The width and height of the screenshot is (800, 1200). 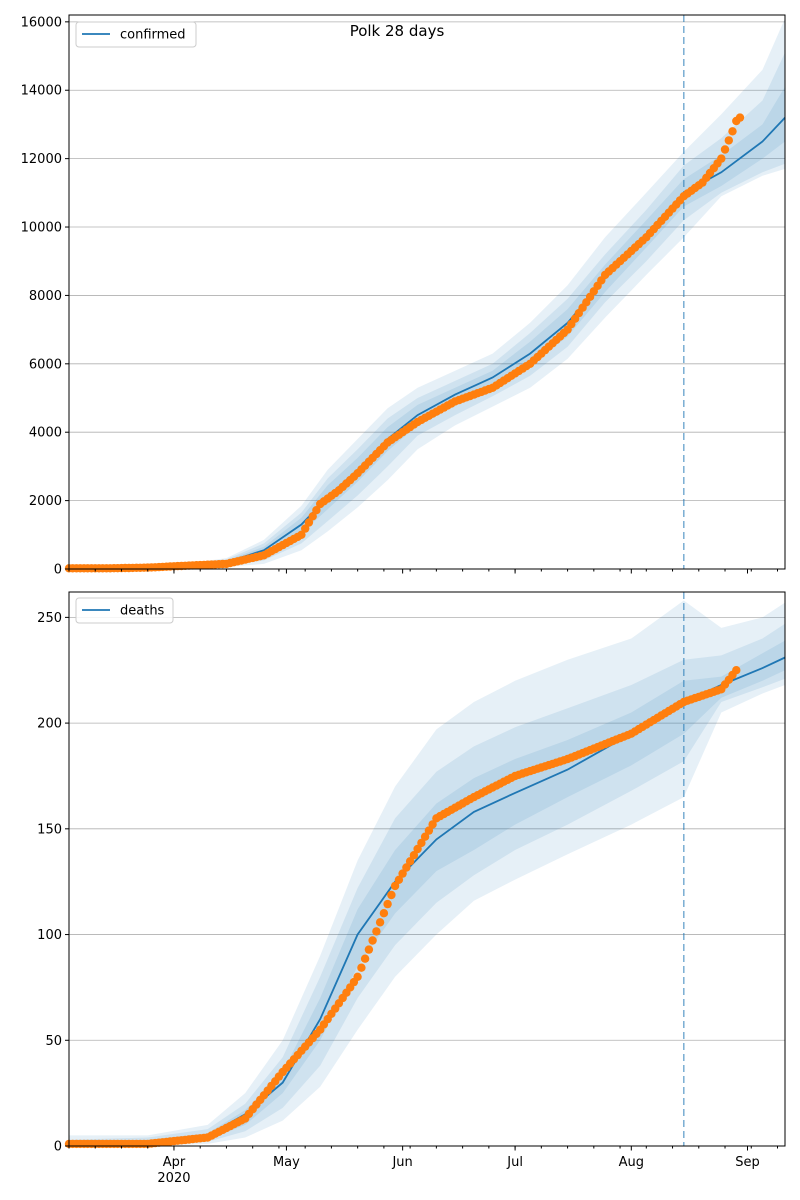 I want to click on y-tick-label: 100, so click(x=49, y=935).